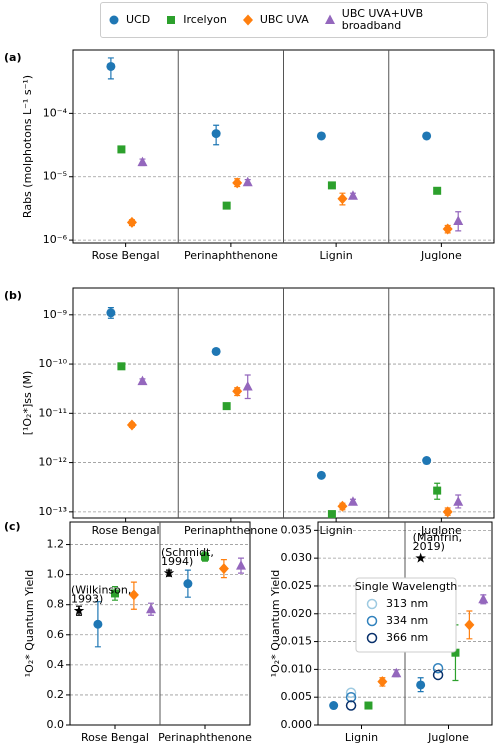 The image size is (500, 744). Describe the element at coordinates (297, 724) in the screenshot. I see `y-tick-label: 0.000` at that location.